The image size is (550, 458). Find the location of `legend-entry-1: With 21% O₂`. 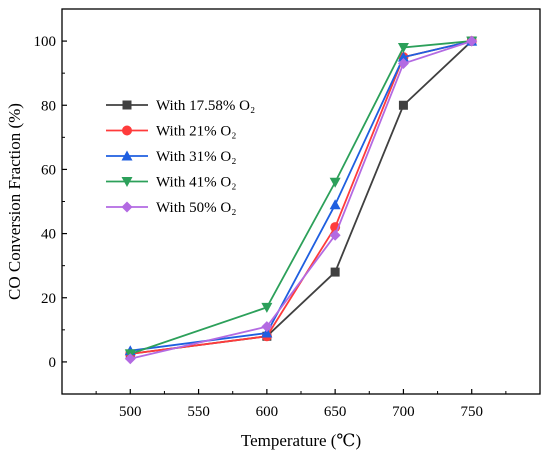

legend-entry-1: With 21% O₂ is located at coordinates (171, 132).